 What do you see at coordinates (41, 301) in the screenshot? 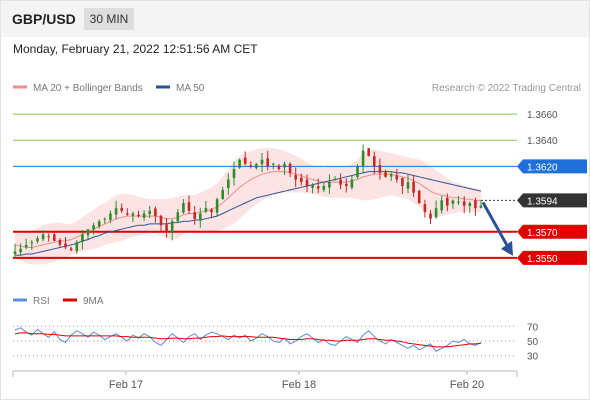
I see `legend-rsi-label: RSI` at bounding box center [41, 301].